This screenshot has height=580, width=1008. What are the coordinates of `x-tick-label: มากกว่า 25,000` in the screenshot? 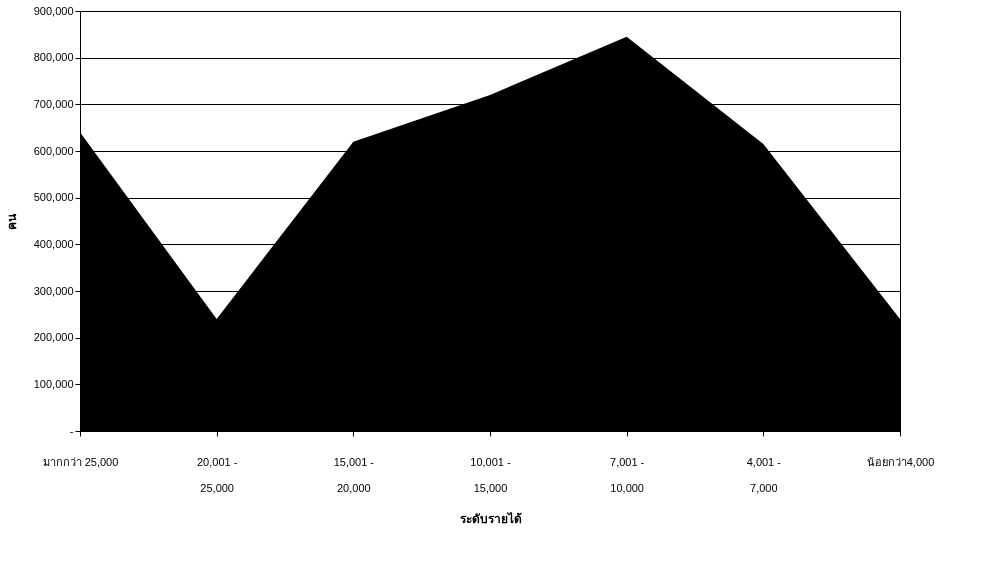 It's located at (80, 461).